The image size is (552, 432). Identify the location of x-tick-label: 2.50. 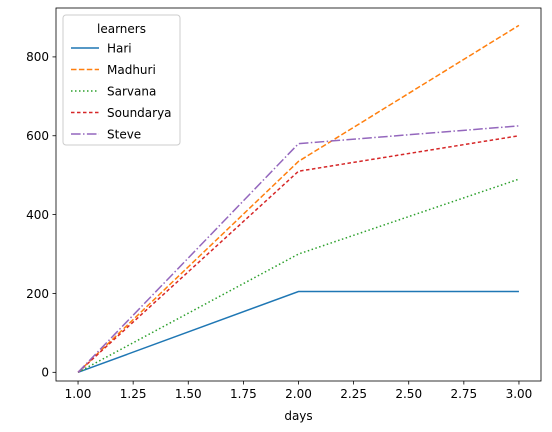
(408, 394).